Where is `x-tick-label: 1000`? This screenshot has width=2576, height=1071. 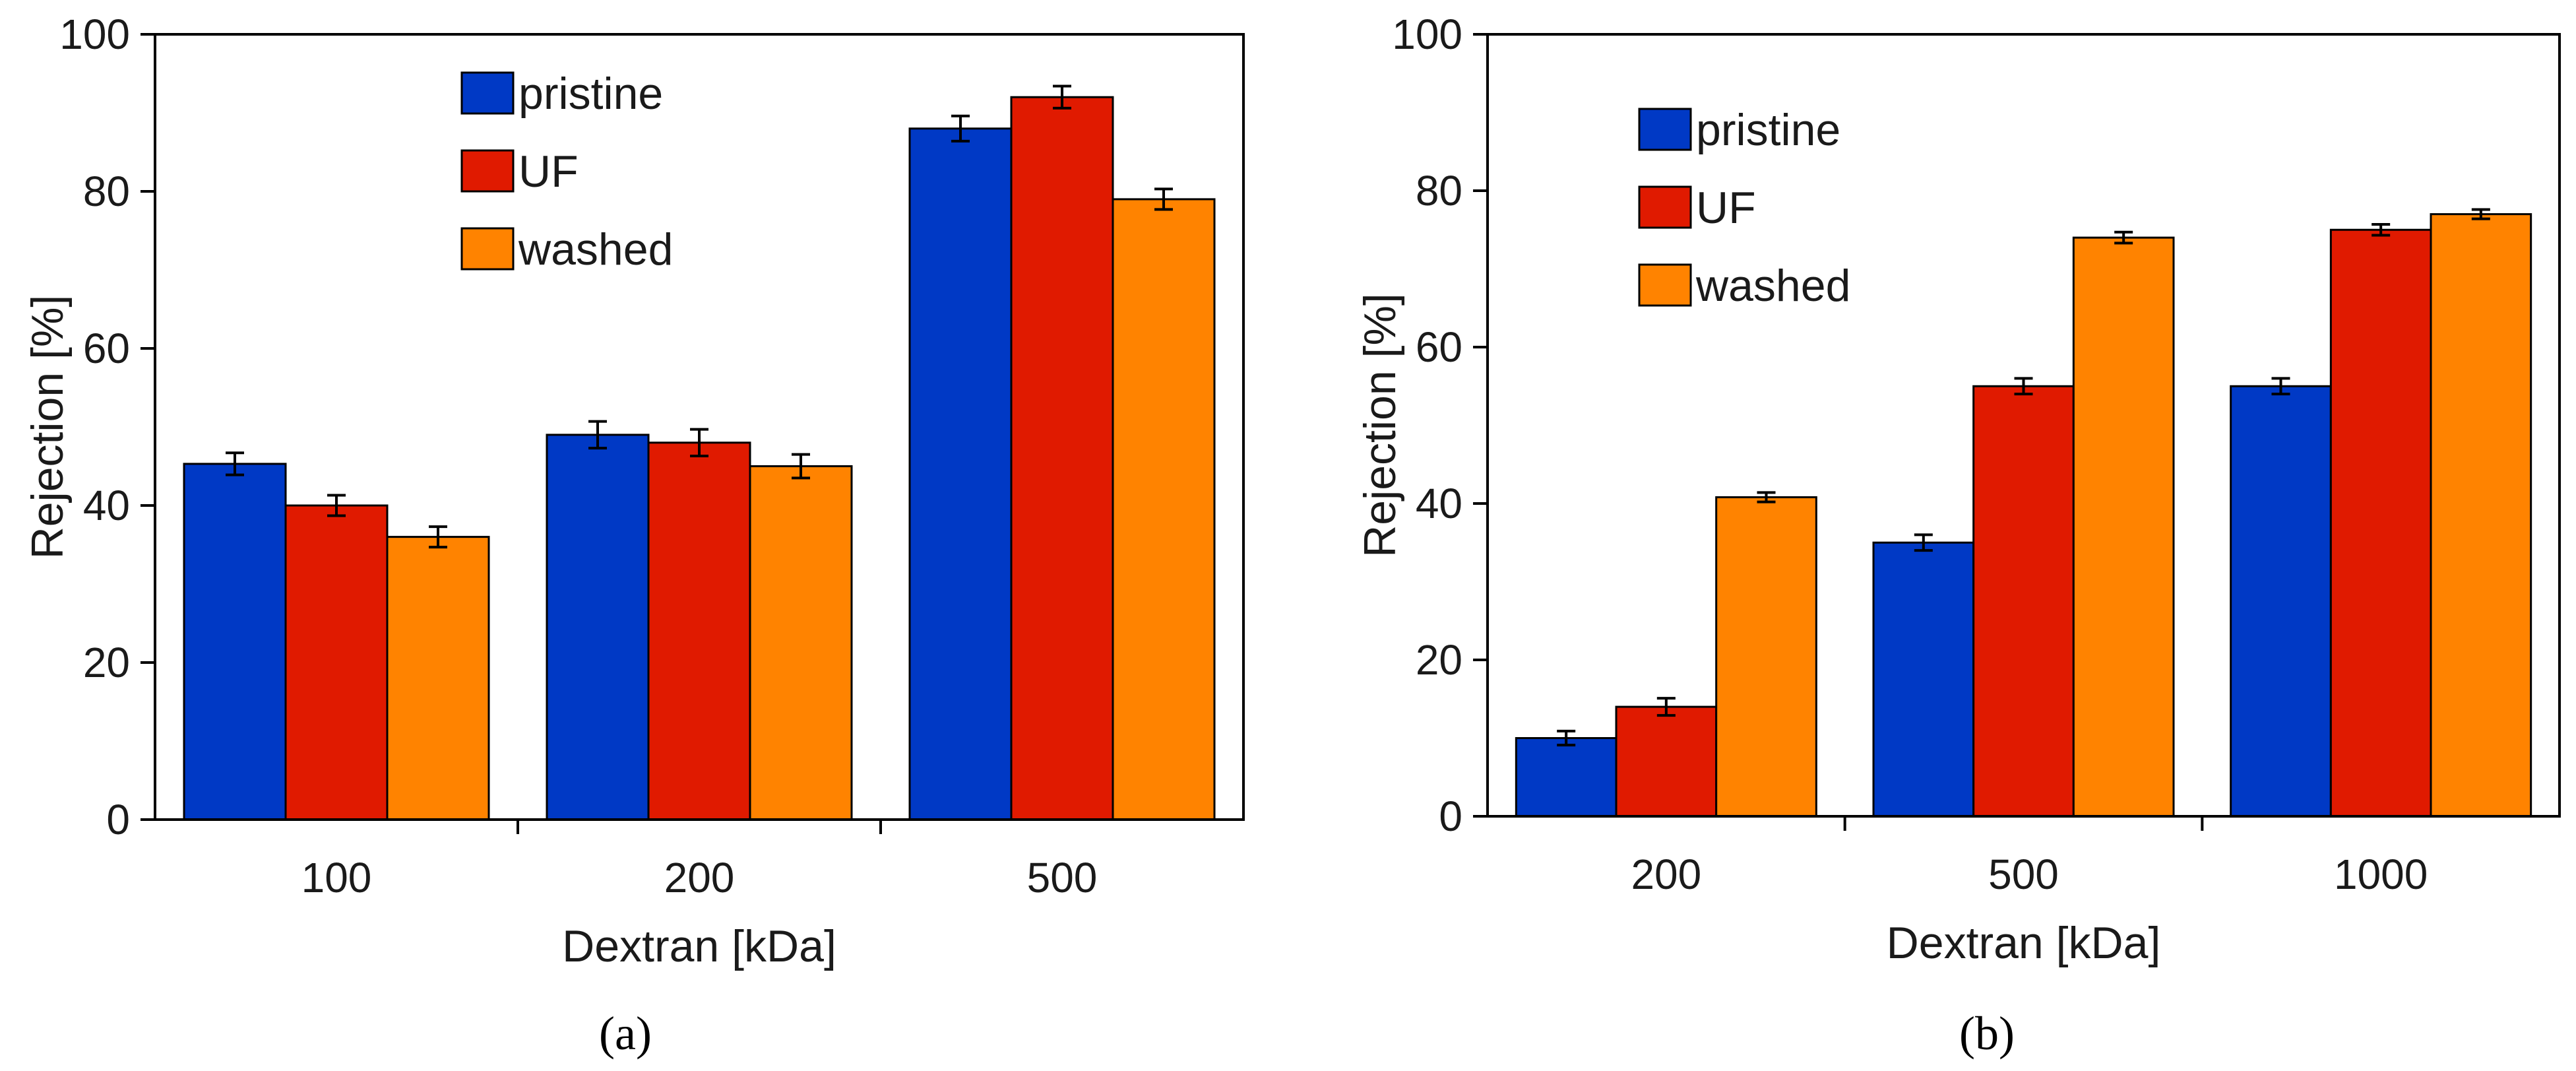 x-tick-label: 1000 is located at coordinates (2381, 874).